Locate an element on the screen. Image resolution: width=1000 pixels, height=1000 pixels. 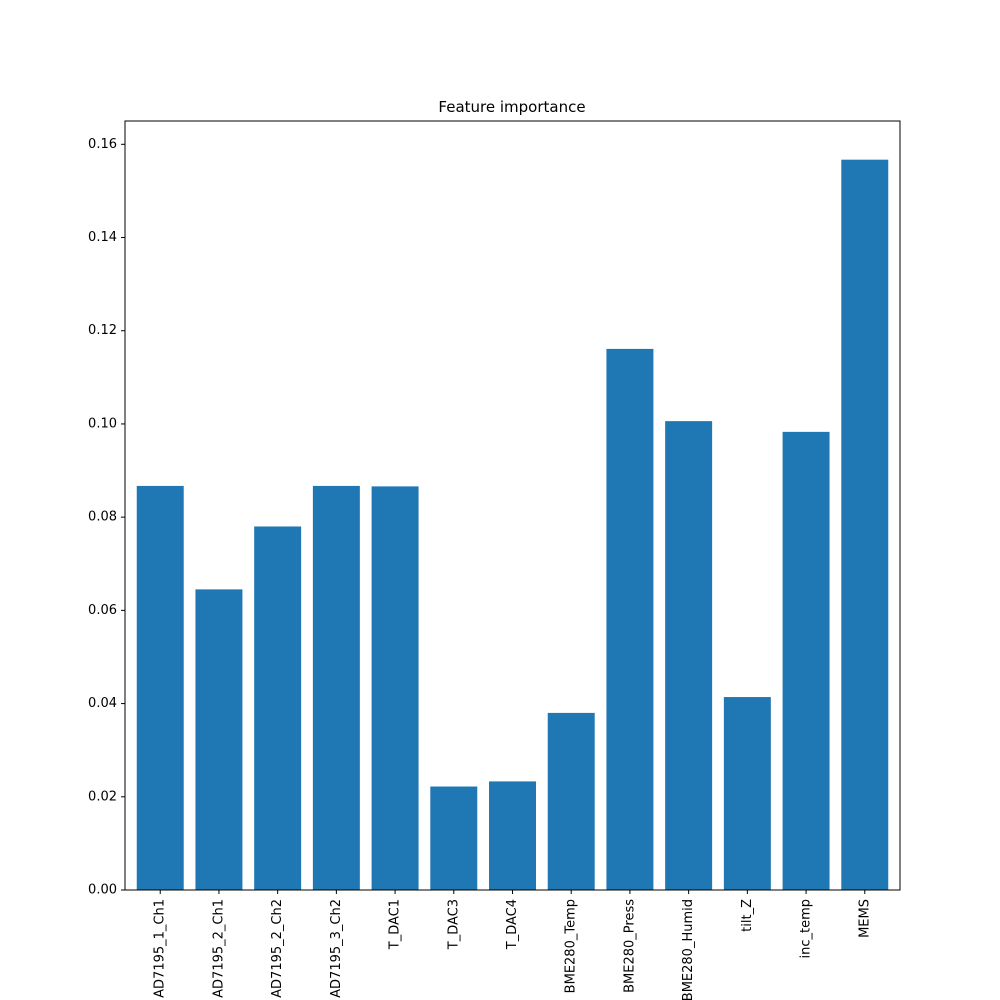
bar-t-dac1 is located at coordinates (395, 688).